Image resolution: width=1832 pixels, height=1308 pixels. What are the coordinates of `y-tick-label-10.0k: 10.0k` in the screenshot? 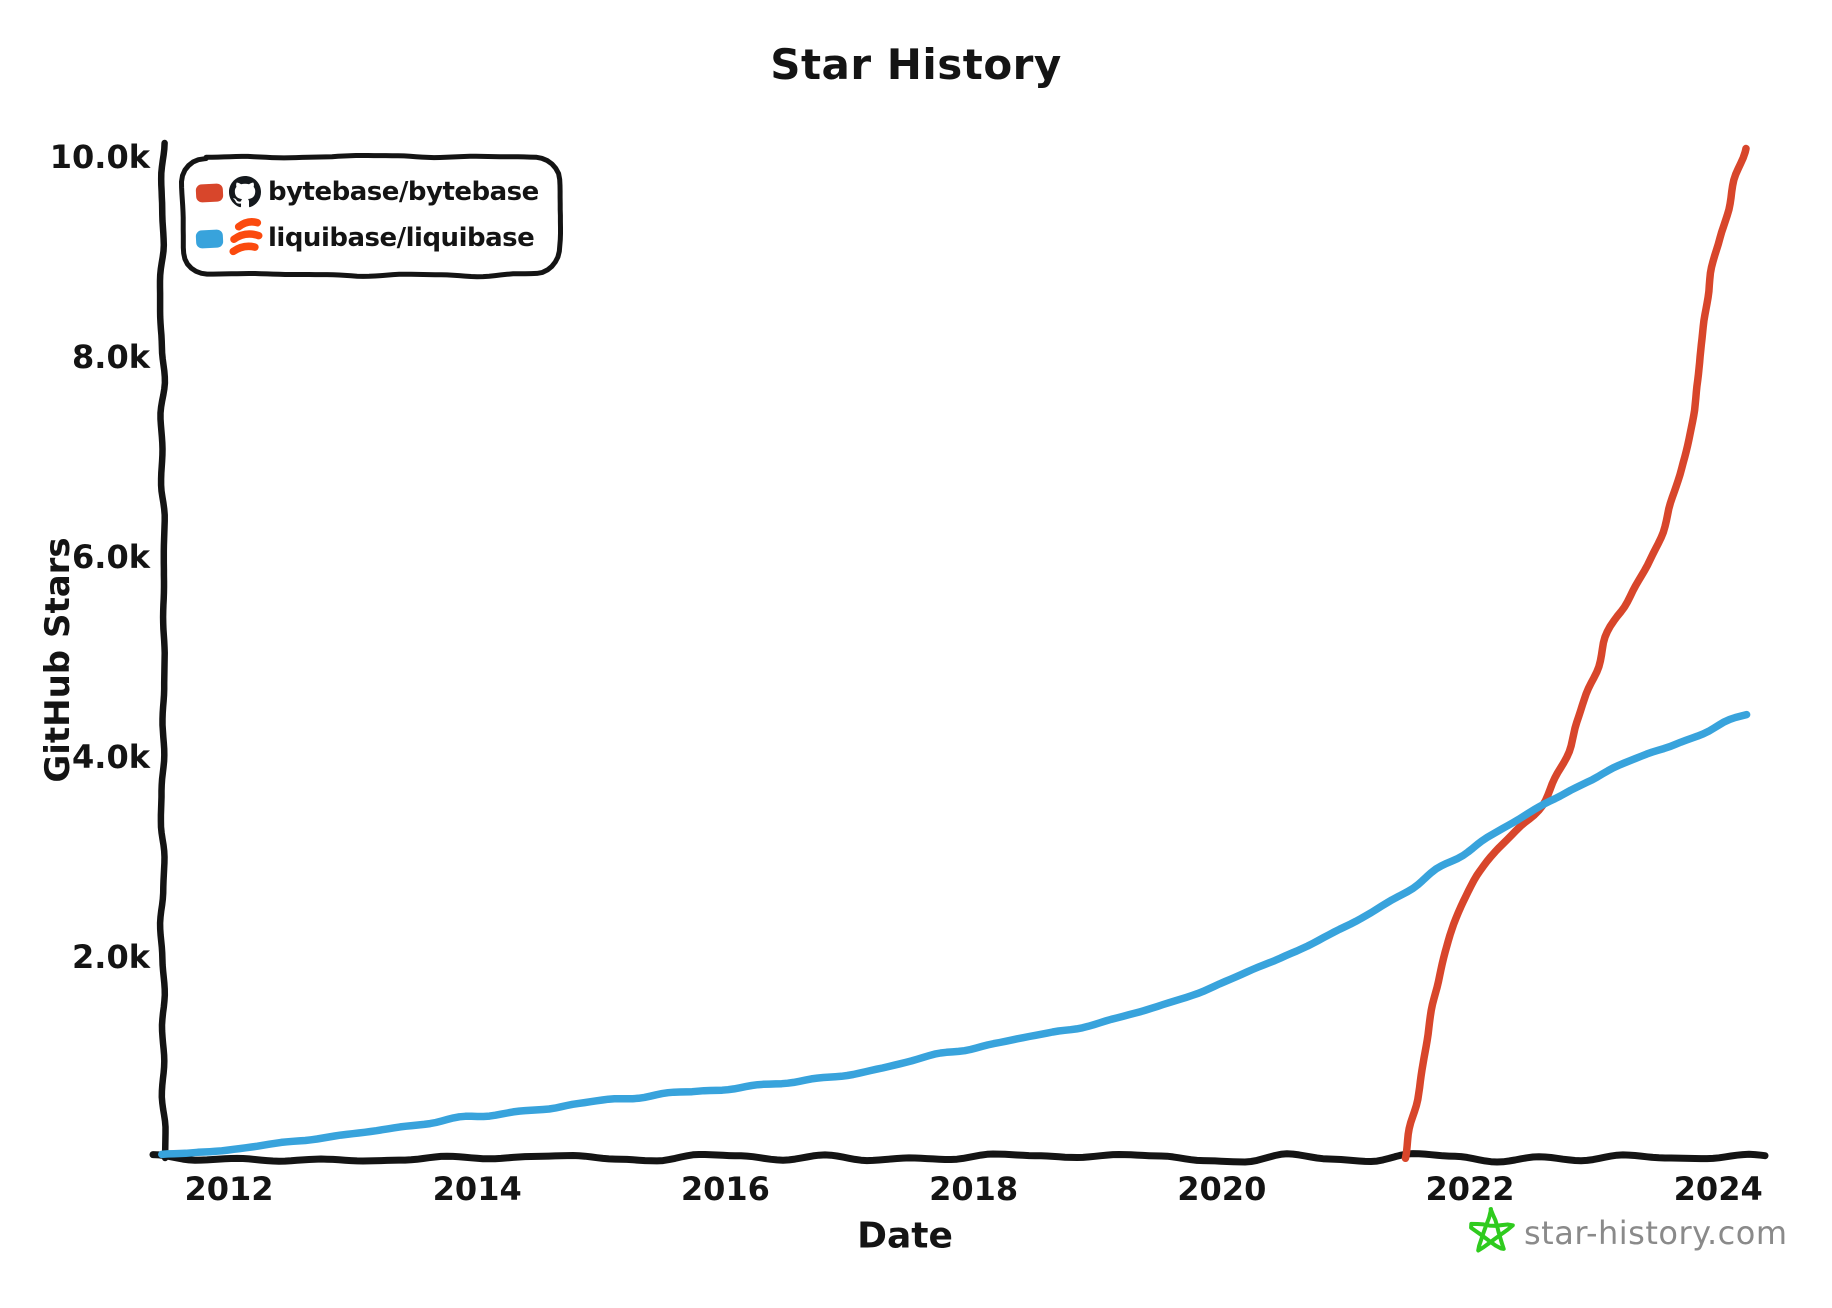 It's located at (99, 157).